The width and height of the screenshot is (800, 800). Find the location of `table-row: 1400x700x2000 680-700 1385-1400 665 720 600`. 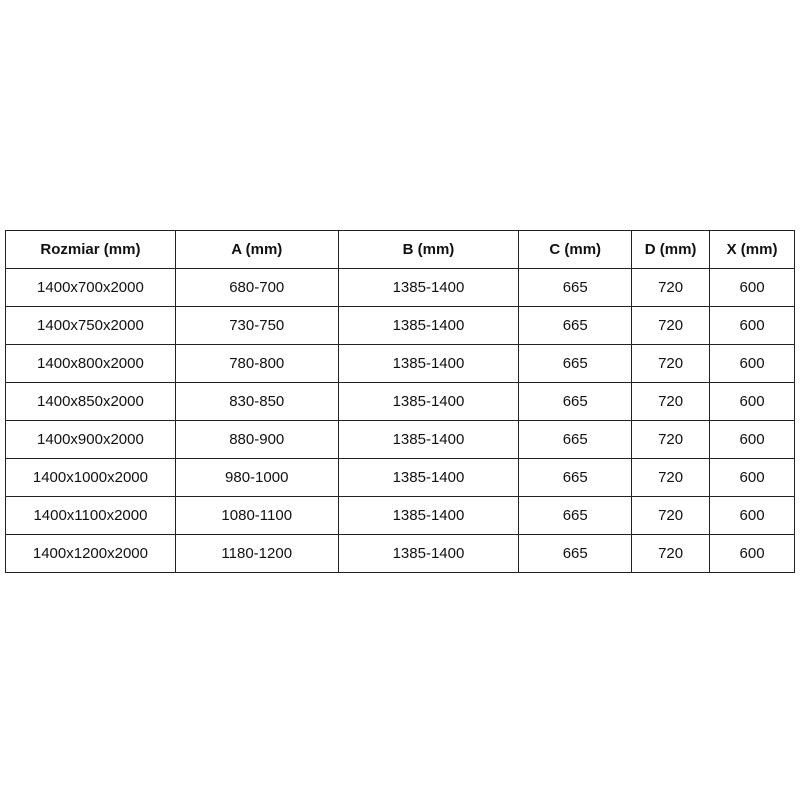

table-row: 1400x700x2000 680-700 1385-1400 665 720 600 is located at coordinates (400, 287).